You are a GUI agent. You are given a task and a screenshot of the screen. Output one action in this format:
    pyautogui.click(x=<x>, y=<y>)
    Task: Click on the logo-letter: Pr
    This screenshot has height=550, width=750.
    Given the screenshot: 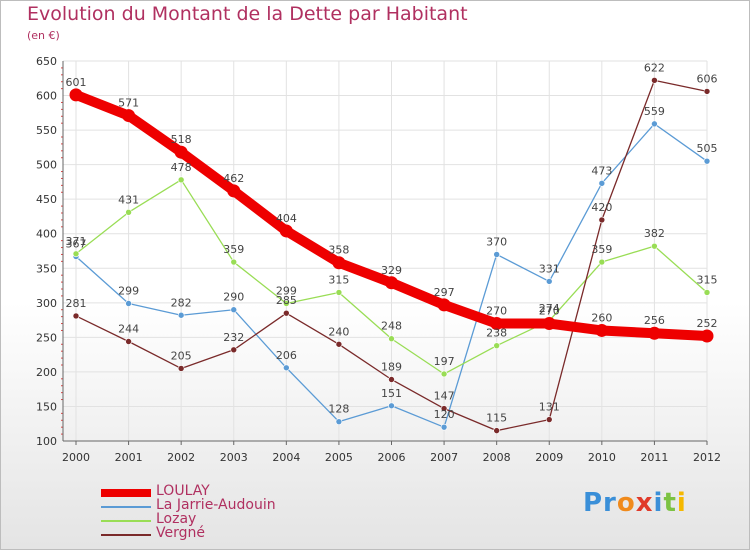 What is the action you would take?
    pyautogui.click(x=600, y=503)
    